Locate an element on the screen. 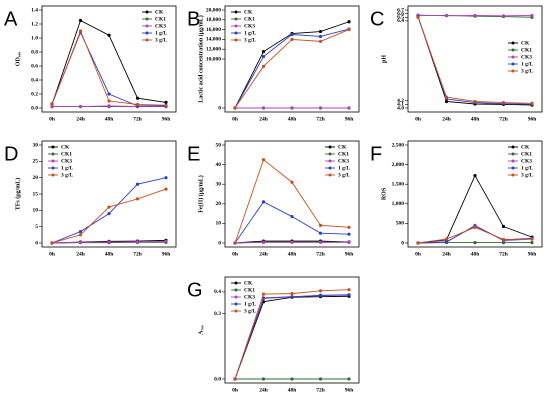 The width and height of the screenshot is (550, 412). y-axis-title: Fe(II) (μg/mL) is located at coordinates (200, 194).